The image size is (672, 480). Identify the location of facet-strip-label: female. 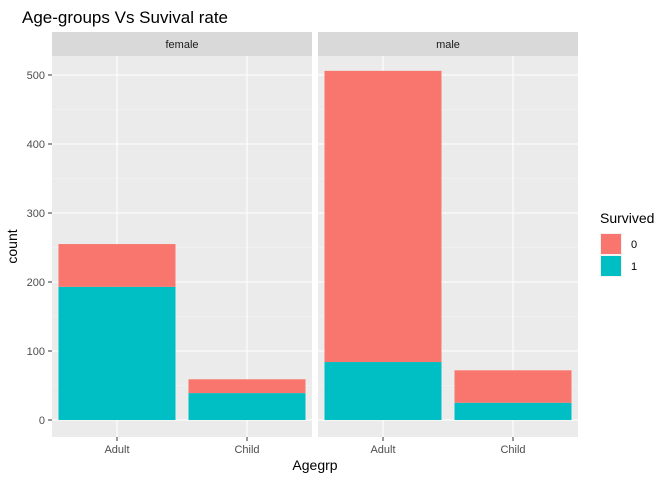
(181, 45).